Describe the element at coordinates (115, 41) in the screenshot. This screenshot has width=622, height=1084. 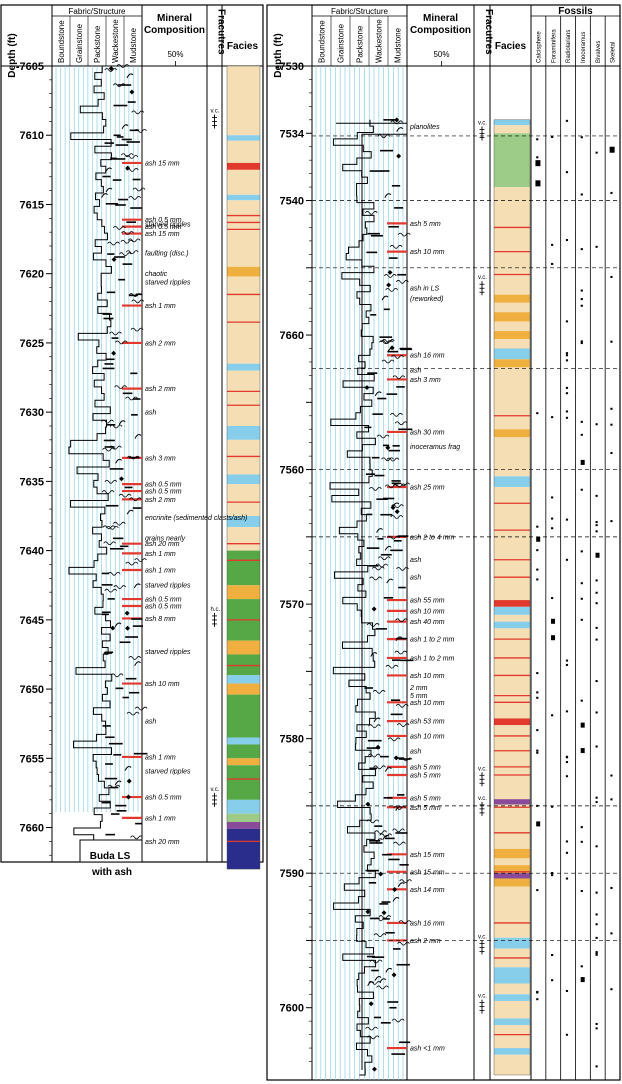
I see `texture-header-wackestone: Wackestone` at that location.